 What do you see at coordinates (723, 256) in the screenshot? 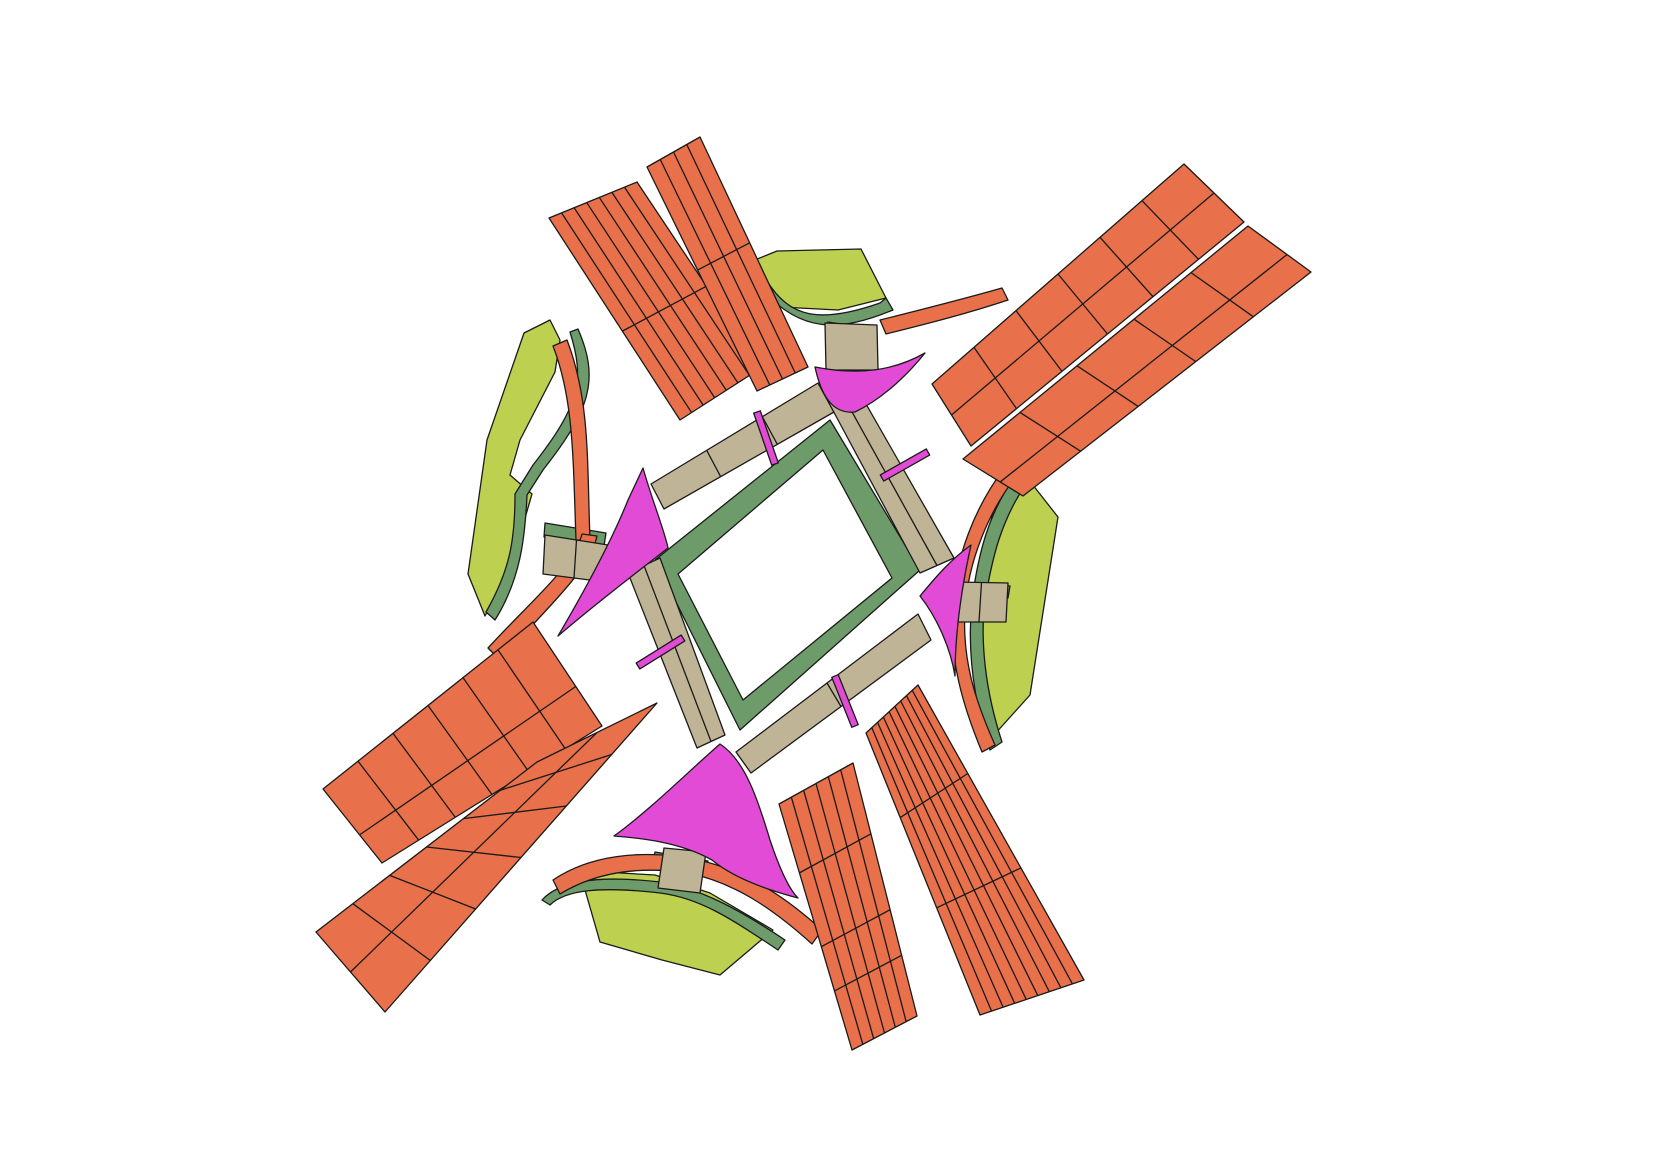
I see `lanes-north-east-cut` at bounding box center [723, 256].